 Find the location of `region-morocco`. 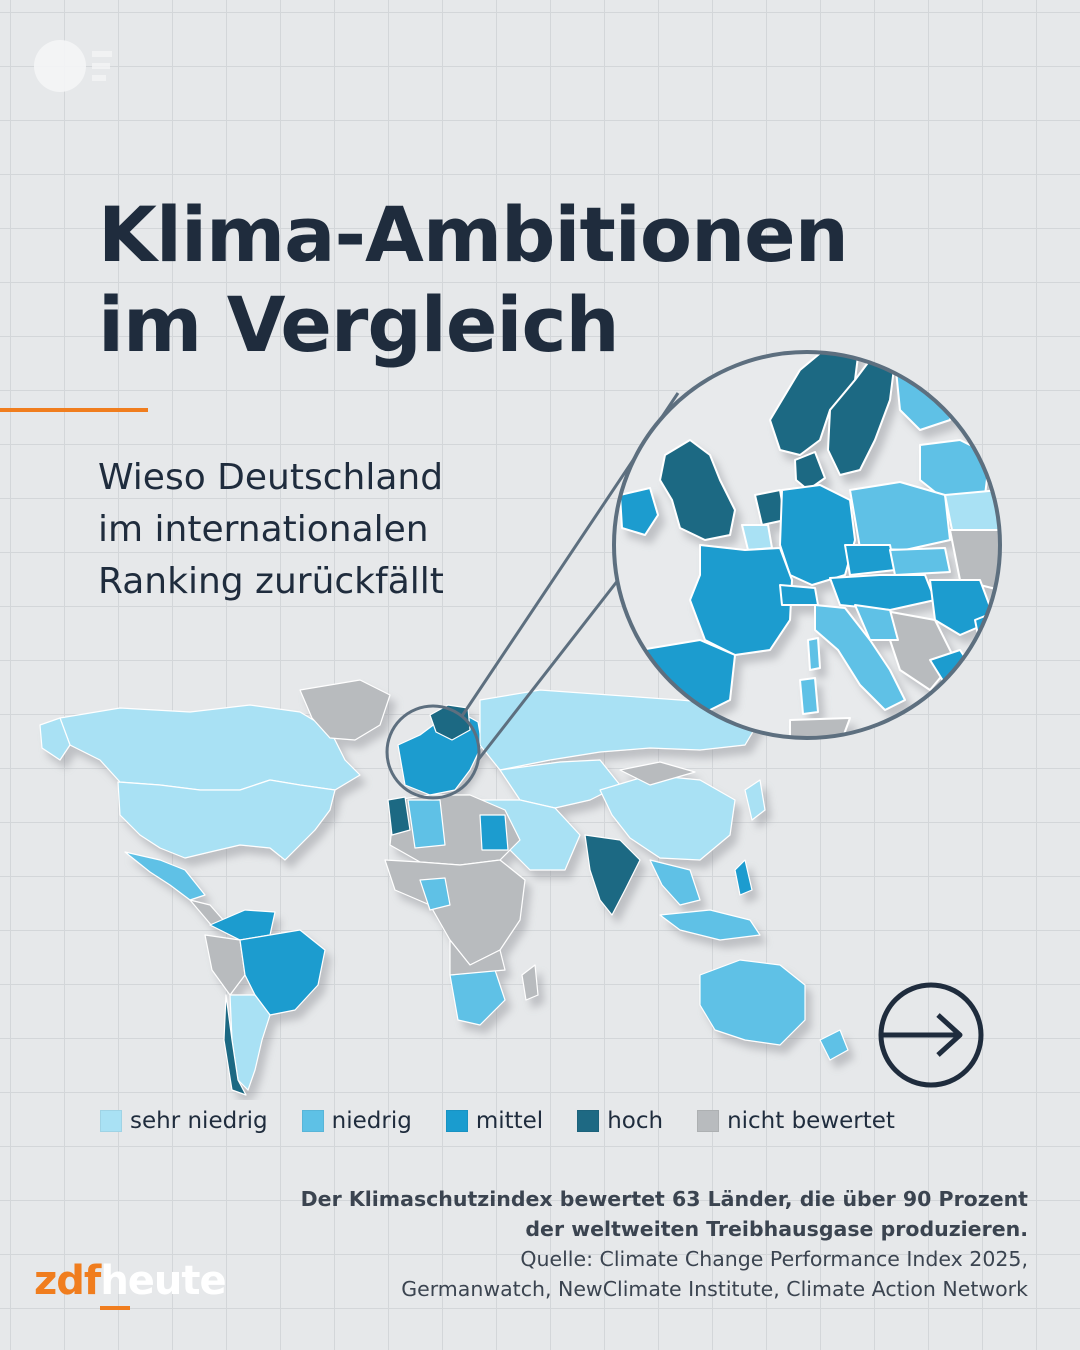

region-morocco is located at coordinates (399, 816).